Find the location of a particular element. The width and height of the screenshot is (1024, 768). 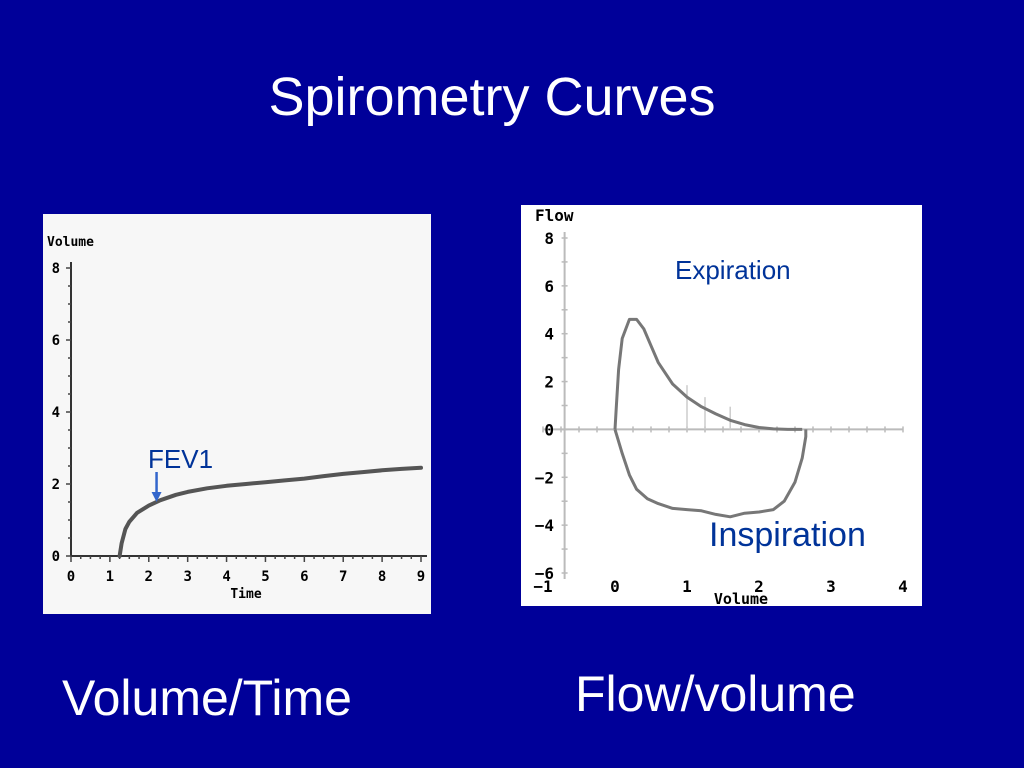

inspiration-label: Inspiration is located at coordinates (787, 535).